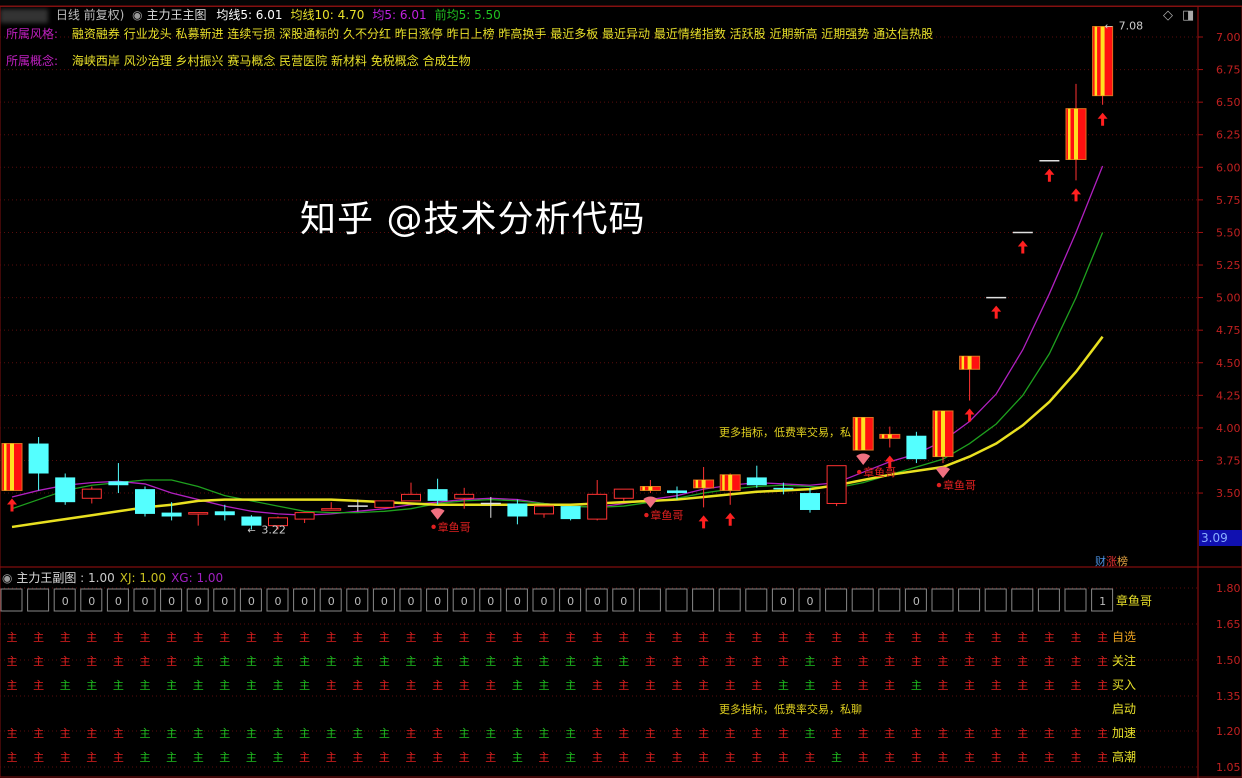 The height and width of the screenshot is (778, 1242). What do you see at coordinates (1228, 696) in the screenshot?
I see `sub-y-tick-label: 1.35` at bounding box center [1228, 696].